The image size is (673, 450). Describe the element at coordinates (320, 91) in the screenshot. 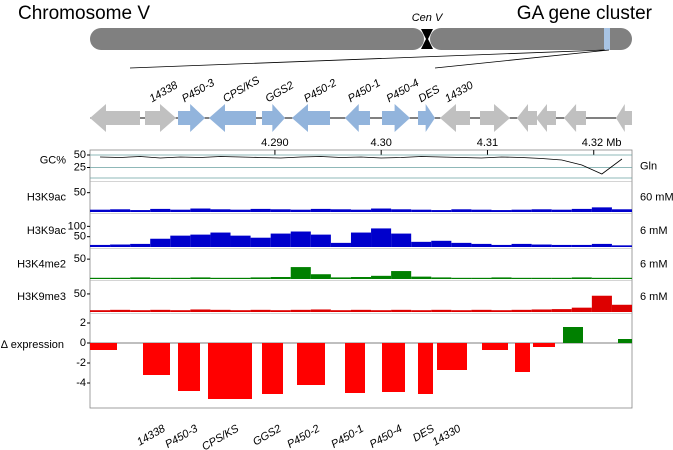

I see `gene-label-top: P450-2` at that location.